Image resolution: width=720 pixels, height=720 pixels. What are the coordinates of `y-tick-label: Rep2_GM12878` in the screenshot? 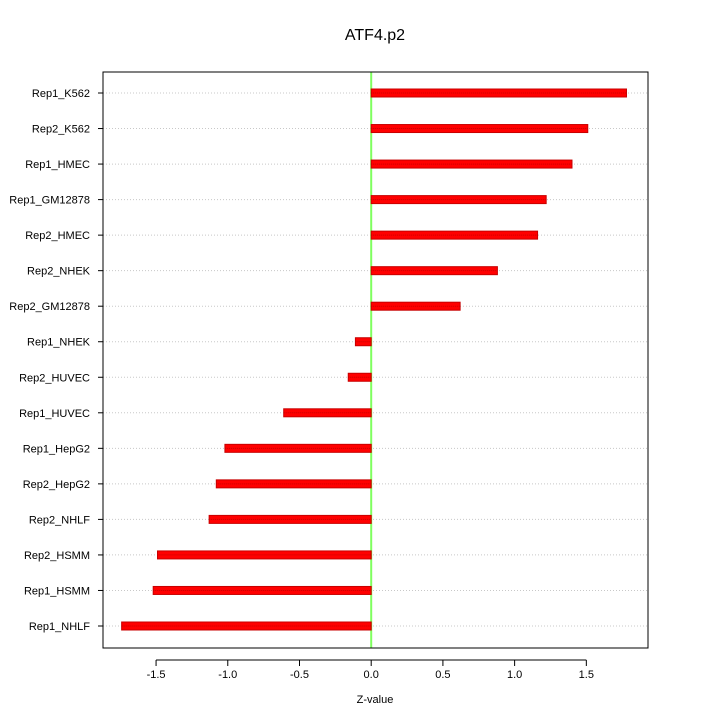 It's located at (49, 307).